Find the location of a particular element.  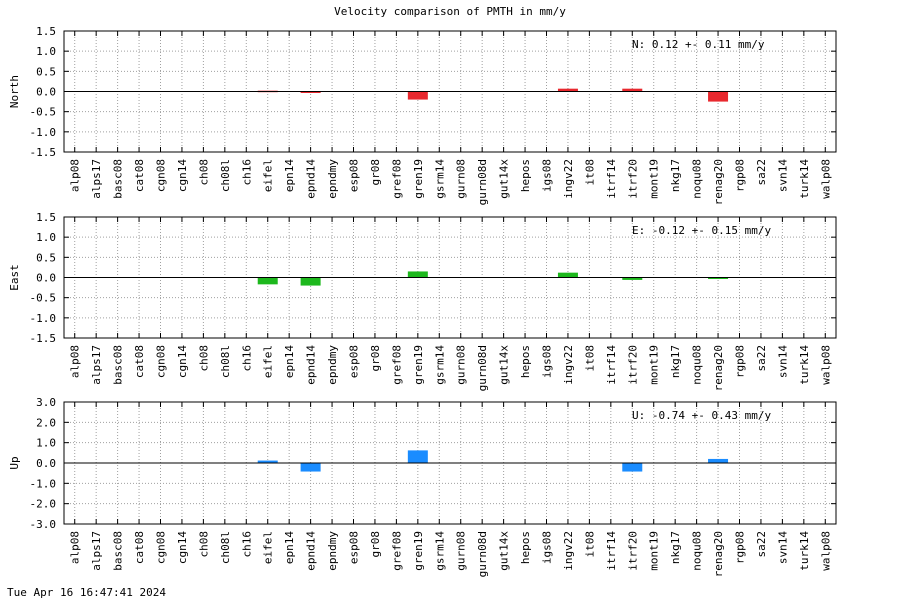

x-tick-label-cat08: cat08 is located at coordinates (139, 175).